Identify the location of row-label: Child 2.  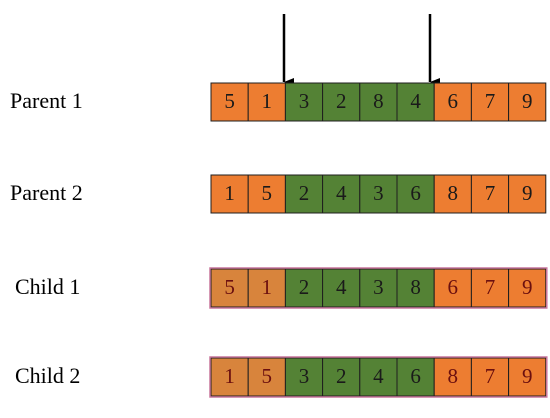
(47, 375).